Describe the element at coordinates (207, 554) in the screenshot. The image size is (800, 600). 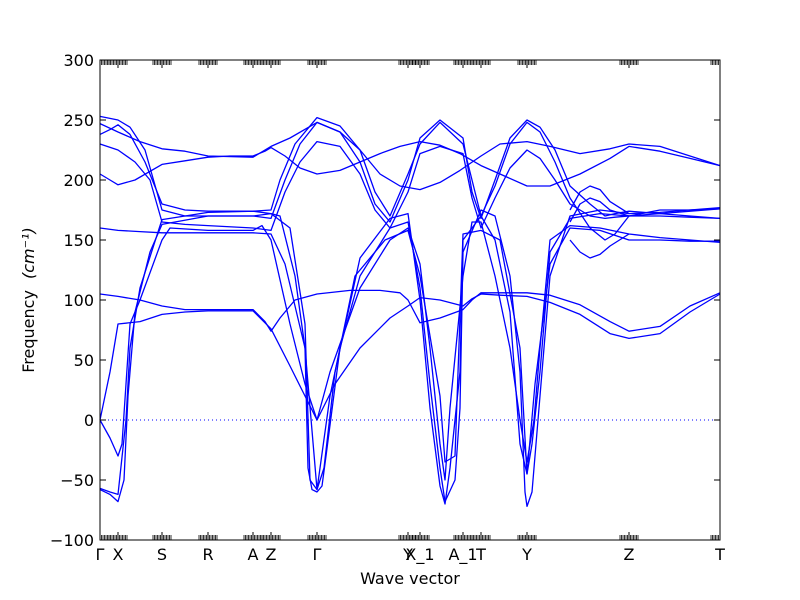
I see `x-tick-label: R` at that location.